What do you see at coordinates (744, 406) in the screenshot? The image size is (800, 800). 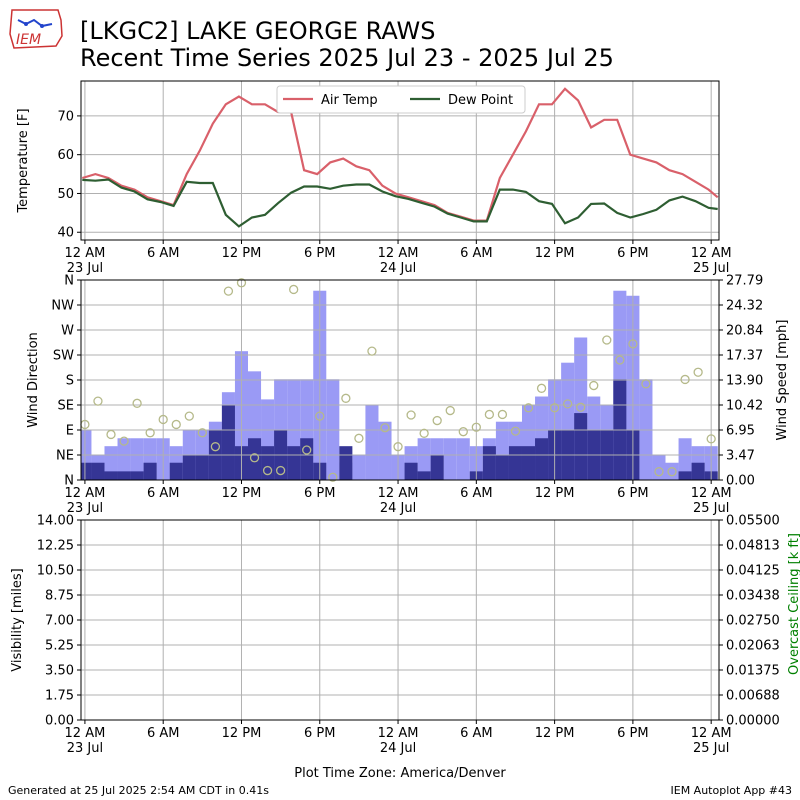 I see `speed-tick-label: 10.42` at bounding box center [744, 406].